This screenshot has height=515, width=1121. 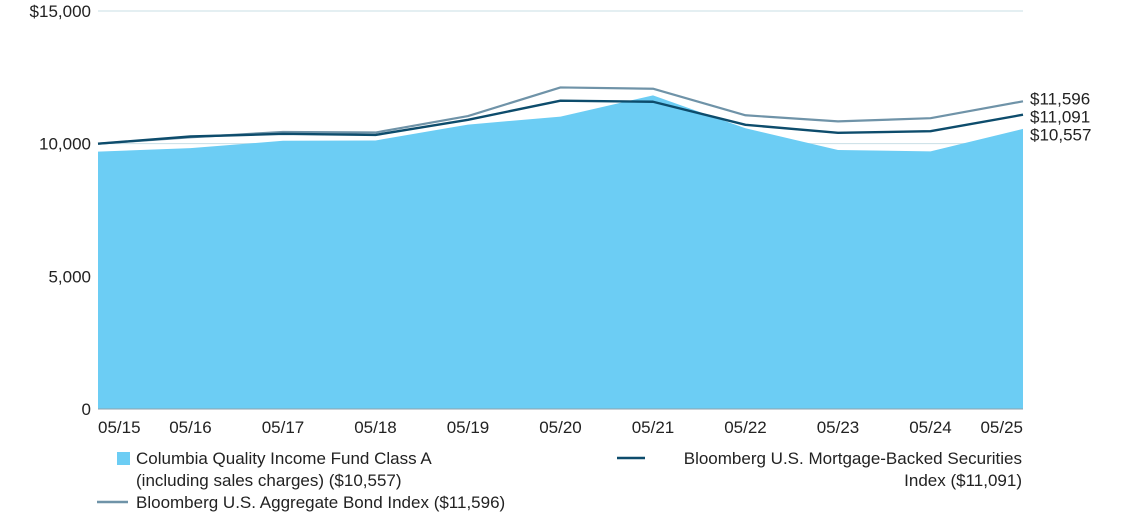 I want to click on x-tick-label: 05/19, so click(x=468, y=427).